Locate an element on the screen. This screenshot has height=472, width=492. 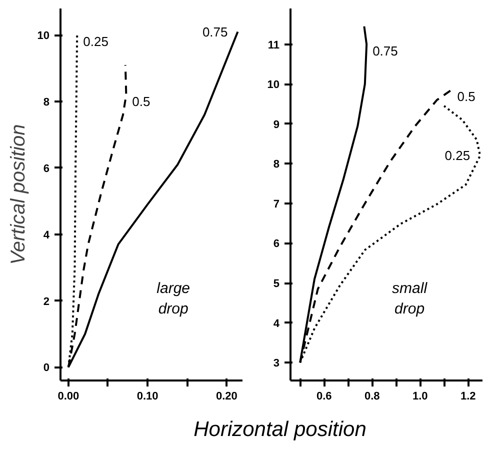
x-tick-label: 0.00 is located at coordinates (69, 396).